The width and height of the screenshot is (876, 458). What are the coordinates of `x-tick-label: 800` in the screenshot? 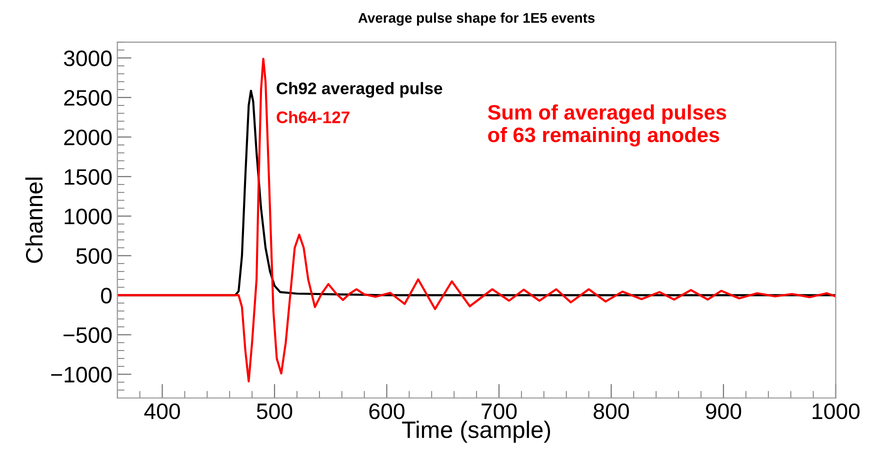 It's located at (611, 411).